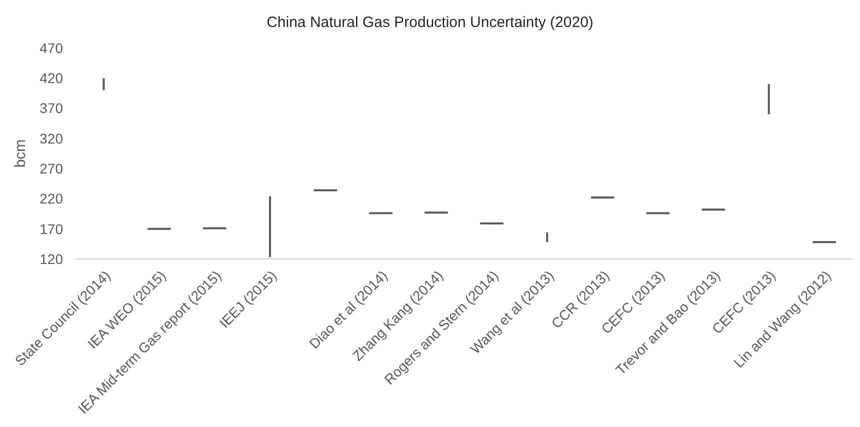 The height and width of the screenshot is (427, 860). What do you see at coordinates (52, 258) in the screenshot?
I see `y-tick-label: 120` at bounding box center [52, 258].